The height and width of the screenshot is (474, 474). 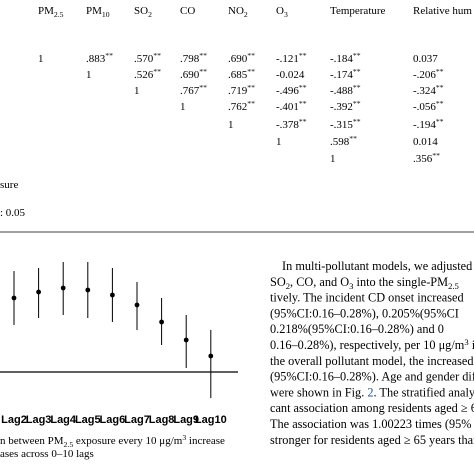 I want to click on text-run: into the single-PM, so click(x=400, y=282).